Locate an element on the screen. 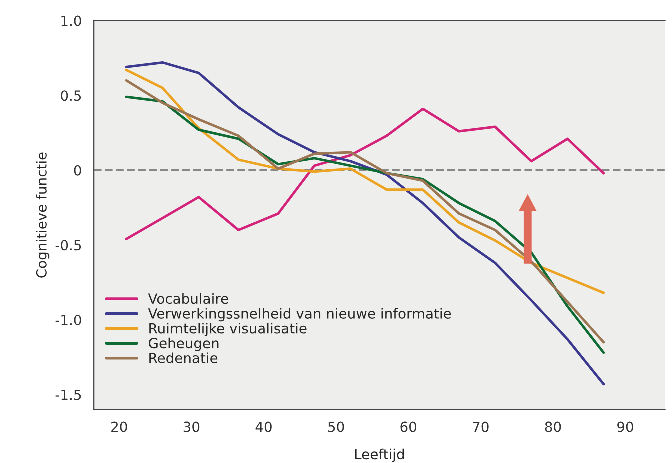 The height and width of the screenshot is (463, 672). x-tick-label: 70 is located at coordinates (481, 427).